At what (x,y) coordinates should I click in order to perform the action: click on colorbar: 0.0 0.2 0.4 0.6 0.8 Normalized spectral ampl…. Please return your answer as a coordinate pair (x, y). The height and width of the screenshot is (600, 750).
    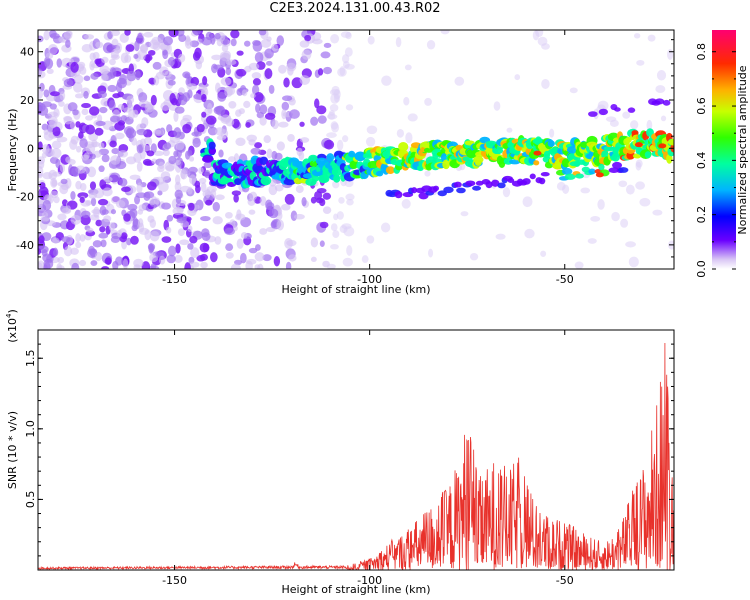
    Looking at the image, I should click on (722, 154).